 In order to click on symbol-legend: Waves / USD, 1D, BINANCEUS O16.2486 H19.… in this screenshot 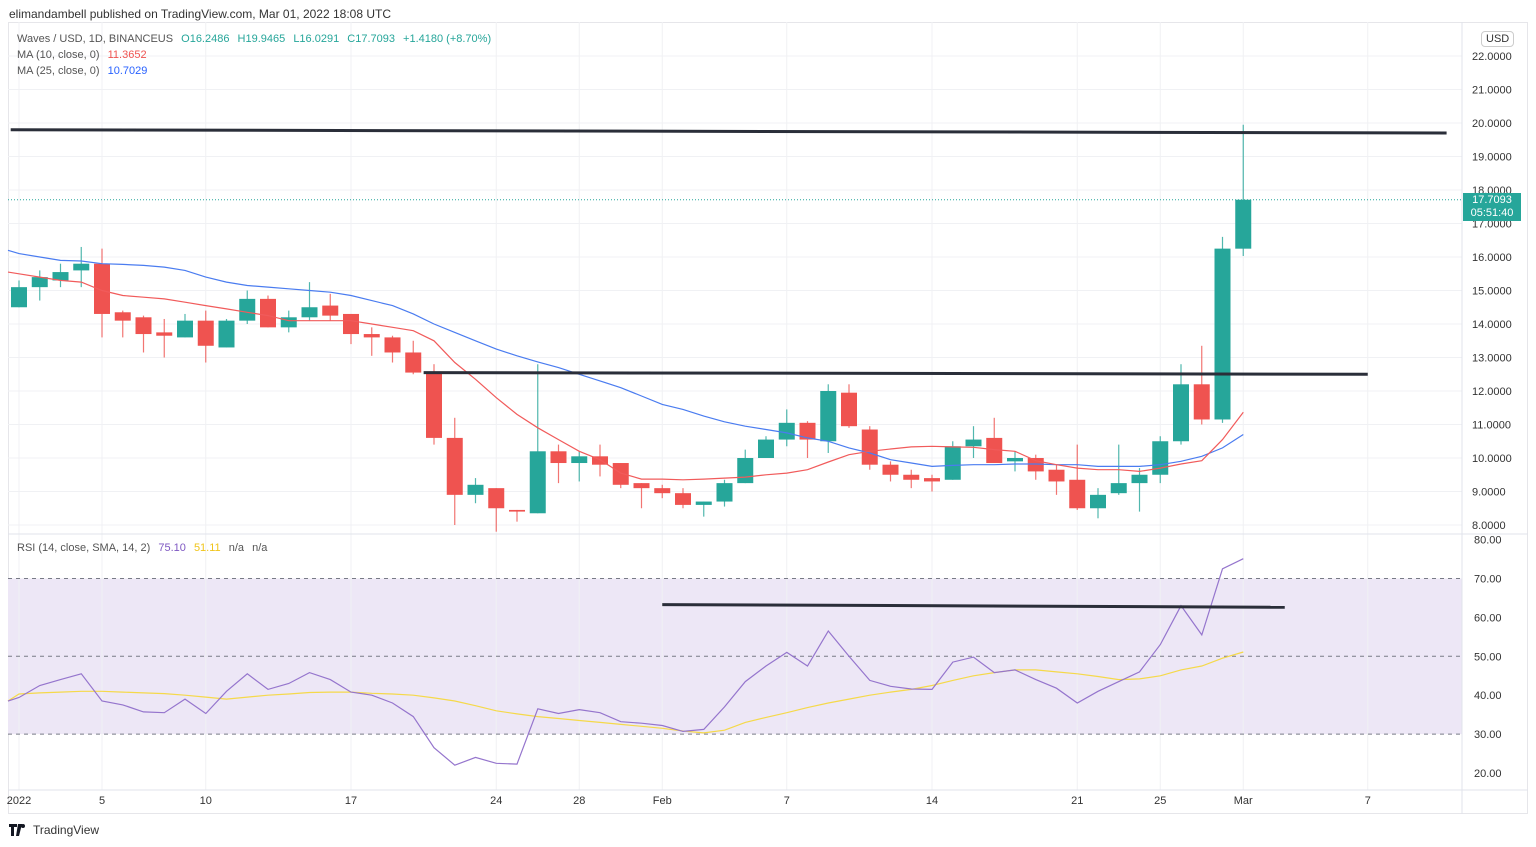, I will do `click(256, 39)`.